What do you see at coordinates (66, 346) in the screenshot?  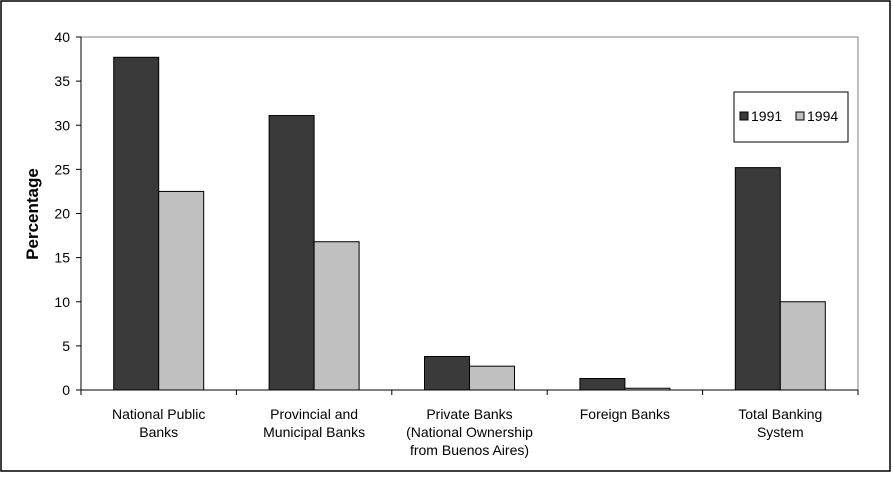 I see `y-tick-label: 5` at bounding box center [66, 346].